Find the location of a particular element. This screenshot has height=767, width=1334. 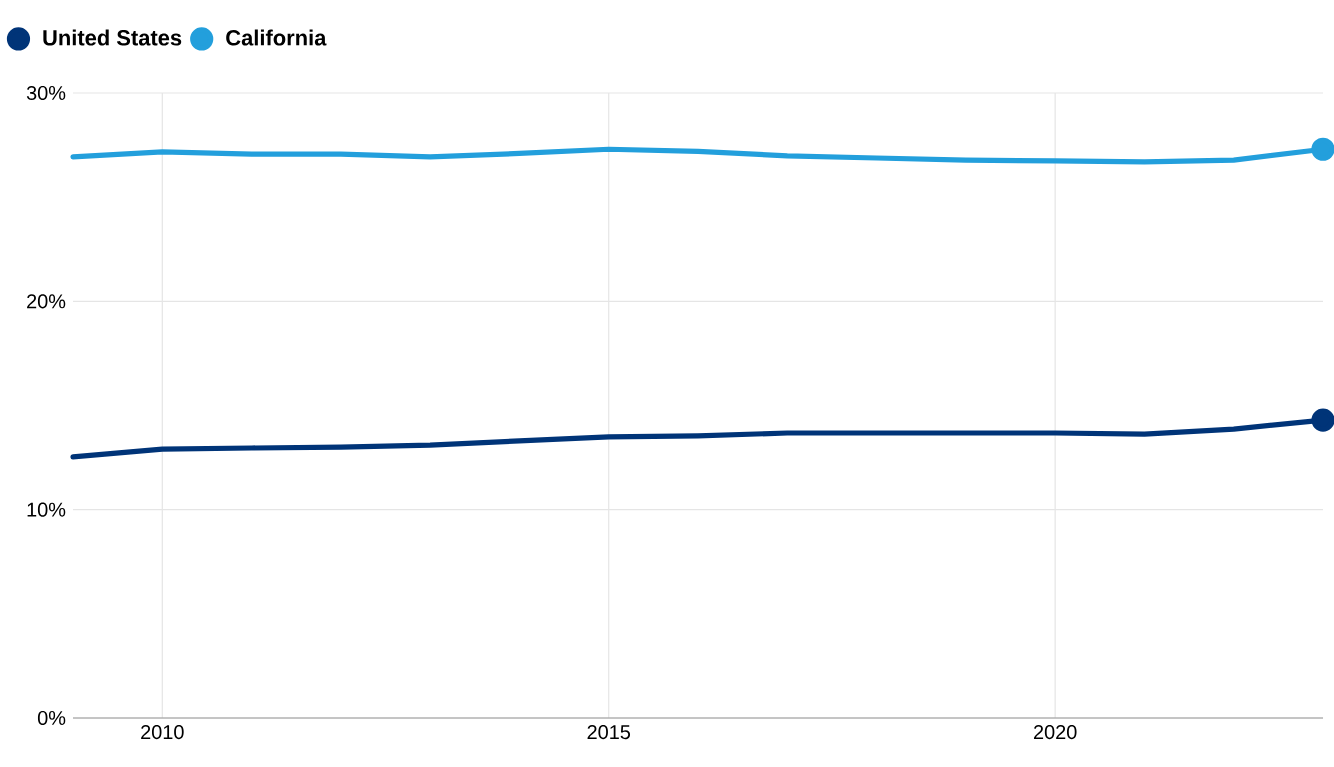

legend-label: United States is located at coordinates (112, 37).